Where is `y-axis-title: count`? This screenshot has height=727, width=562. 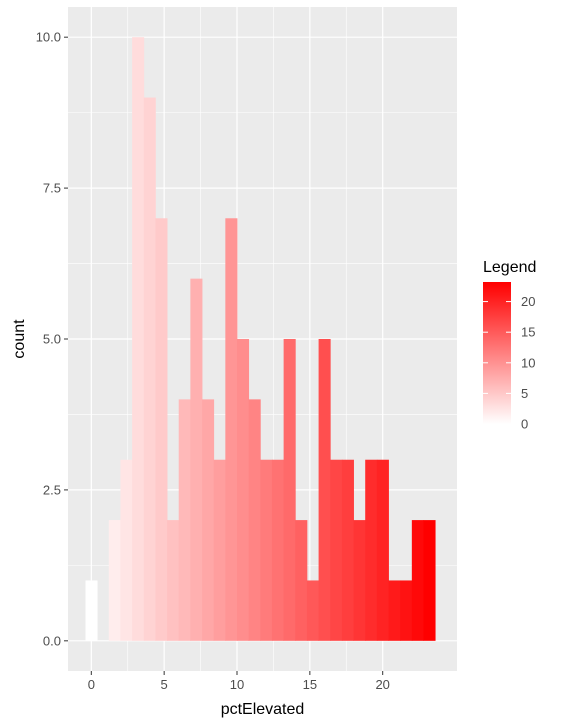 y-axis-title: count is located at coordinates (19, 339).